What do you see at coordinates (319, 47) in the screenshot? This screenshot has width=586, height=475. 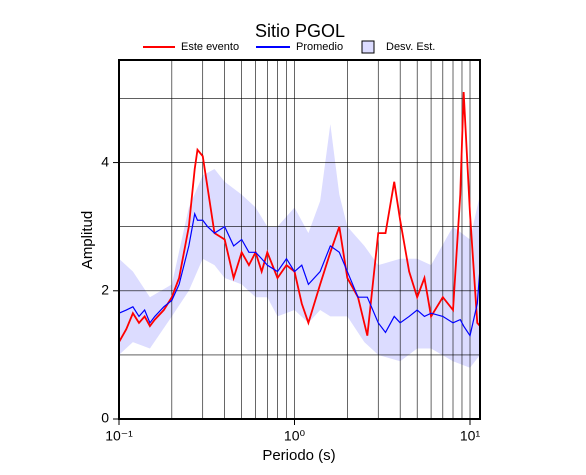 I see `legend-label: Promedio` at bounding box center [319, 47].